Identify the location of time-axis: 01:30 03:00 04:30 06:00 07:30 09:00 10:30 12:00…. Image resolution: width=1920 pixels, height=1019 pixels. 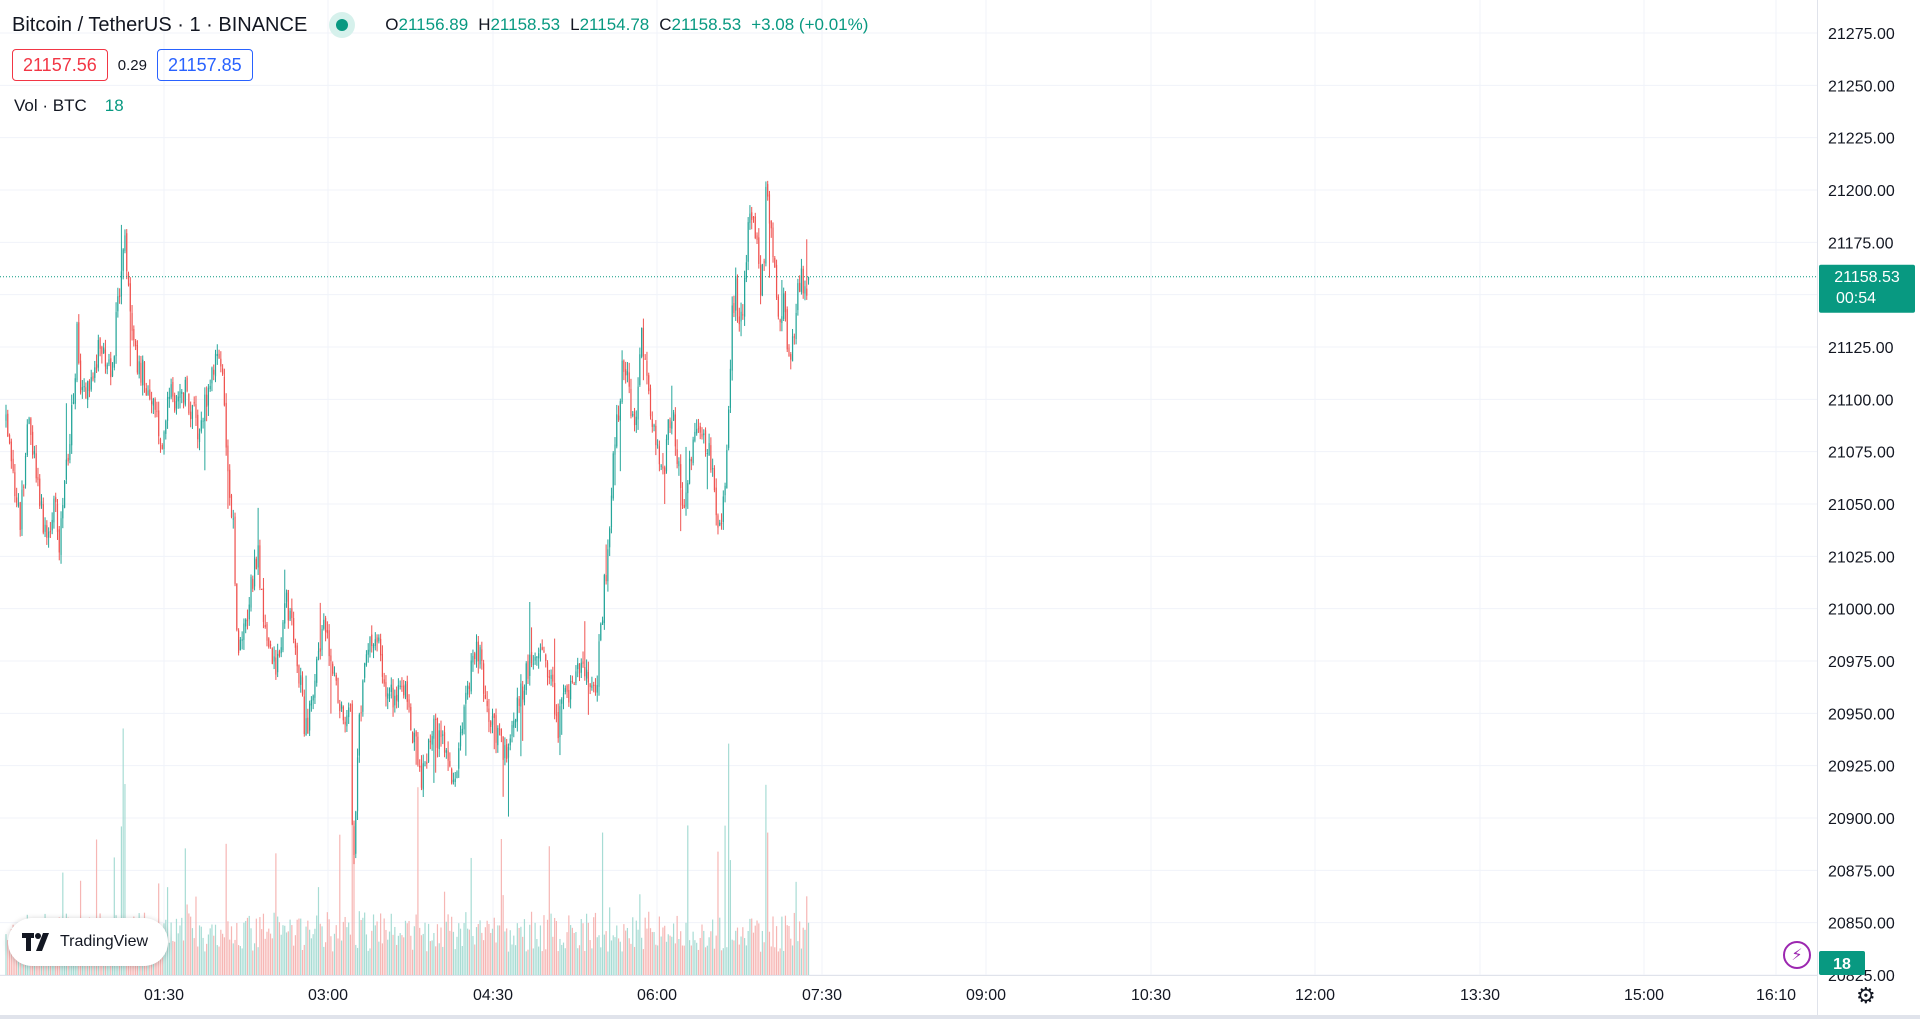
(970, 995).